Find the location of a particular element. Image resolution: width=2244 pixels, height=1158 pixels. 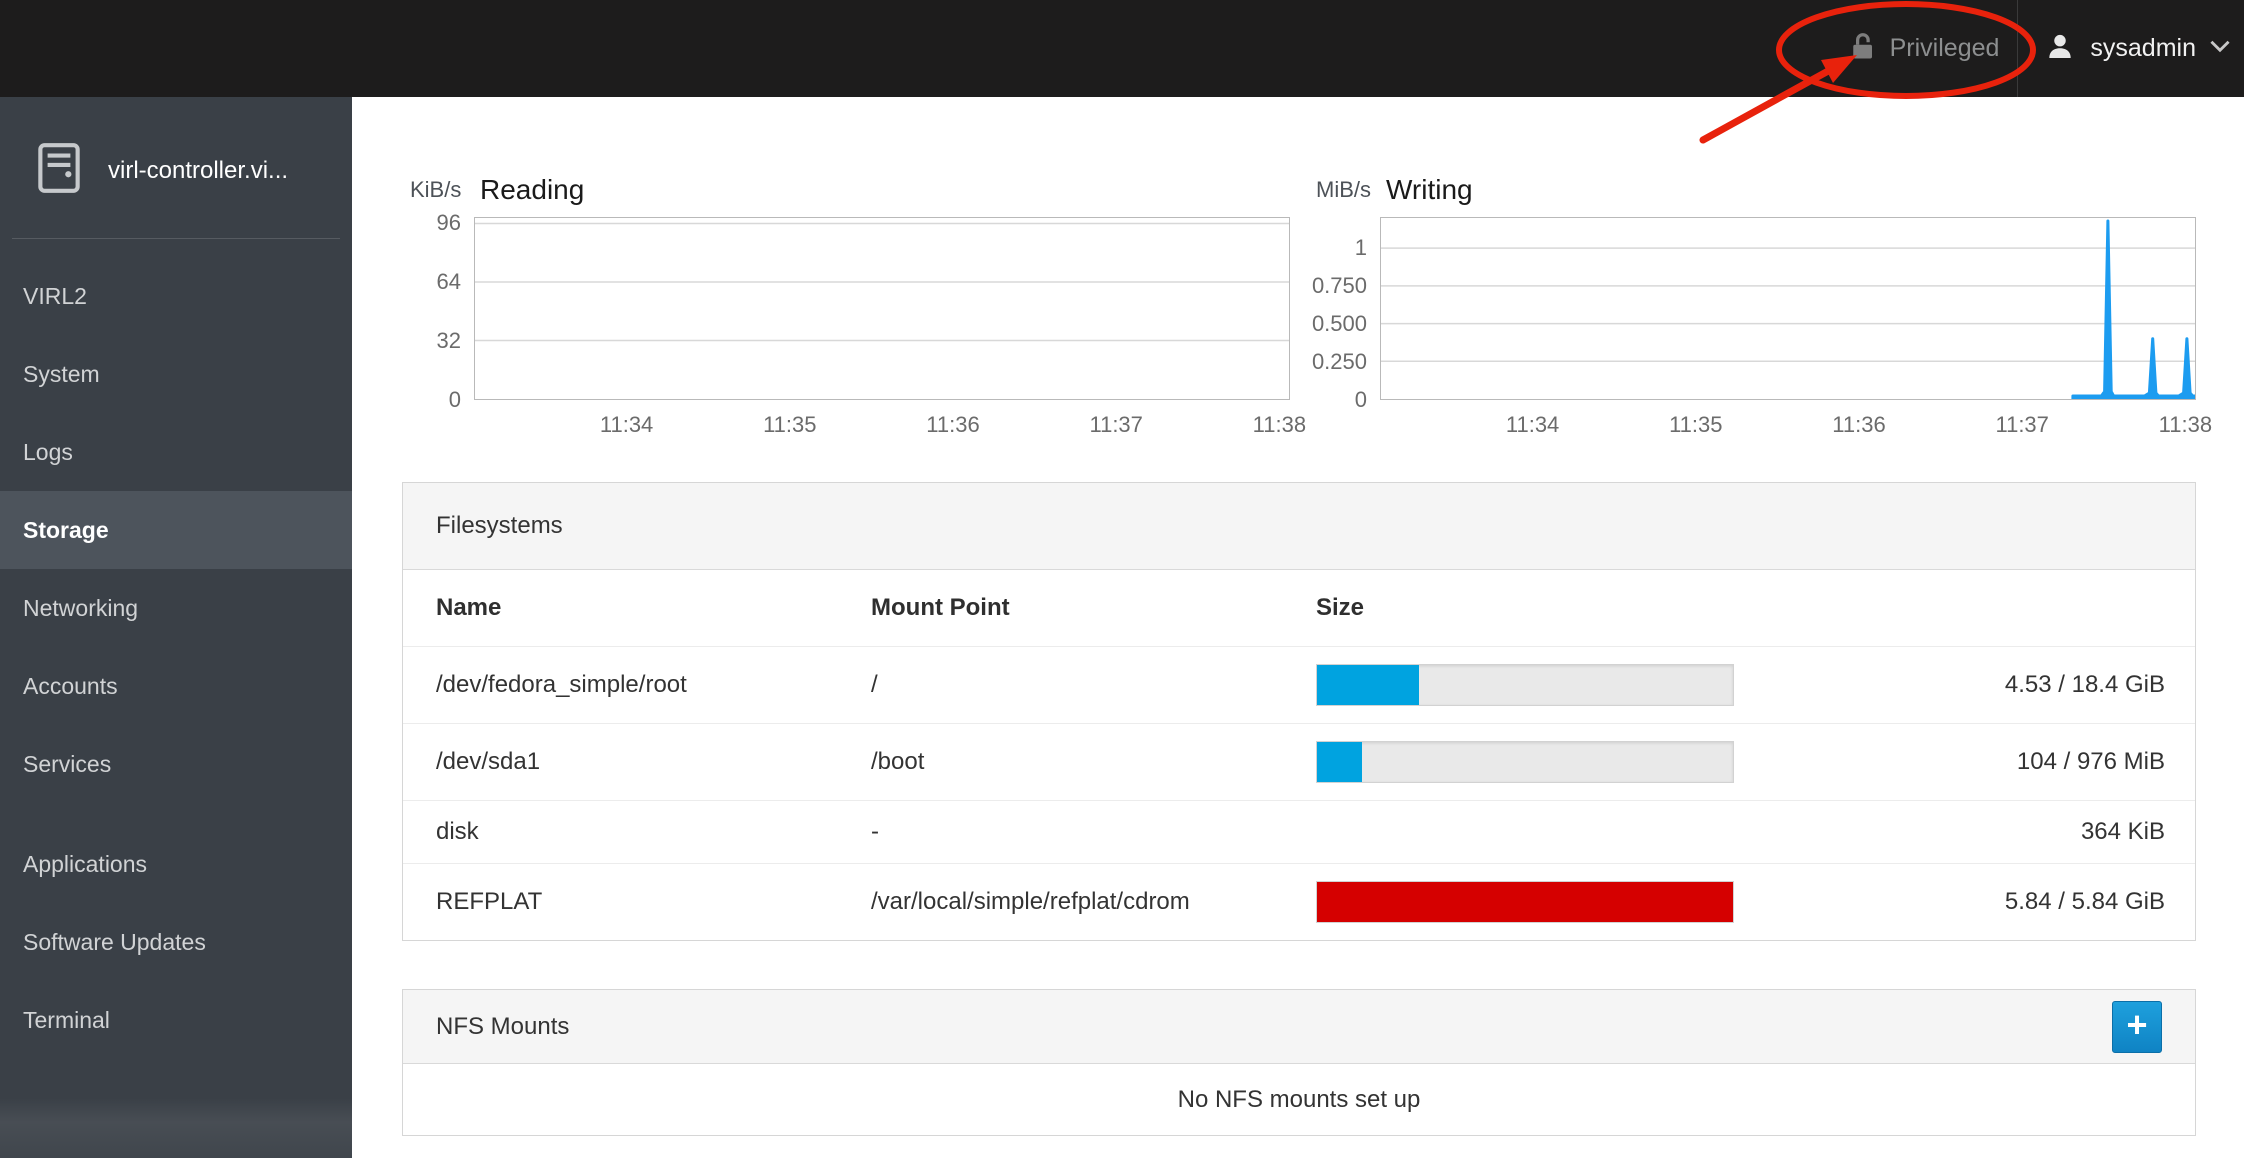

filesystem-name: disk is located at coordinates (637, 832).